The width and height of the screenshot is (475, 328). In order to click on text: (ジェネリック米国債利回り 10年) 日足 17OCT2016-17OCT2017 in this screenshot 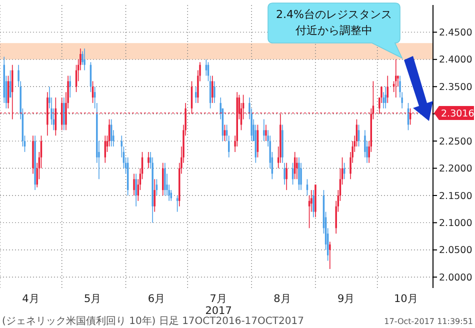, I will do `click(153, 321)`.